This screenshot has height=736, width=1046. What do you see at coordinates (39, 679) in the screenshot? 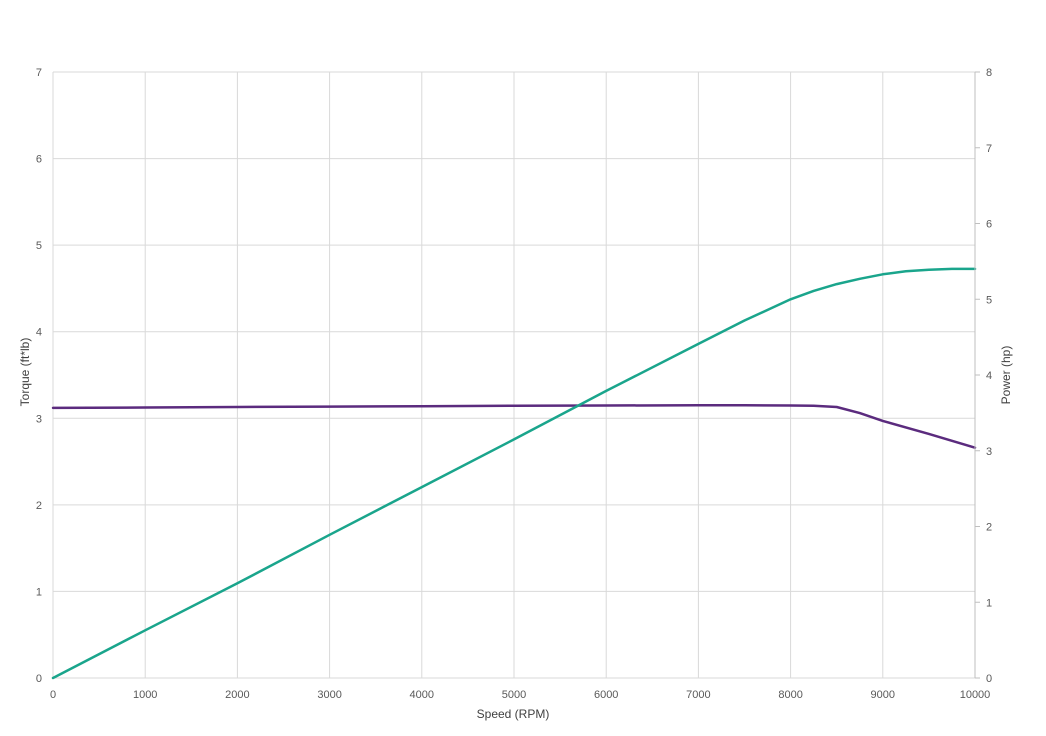
I see `y-tick-label-left: 0` at bounding box center [39, 679].